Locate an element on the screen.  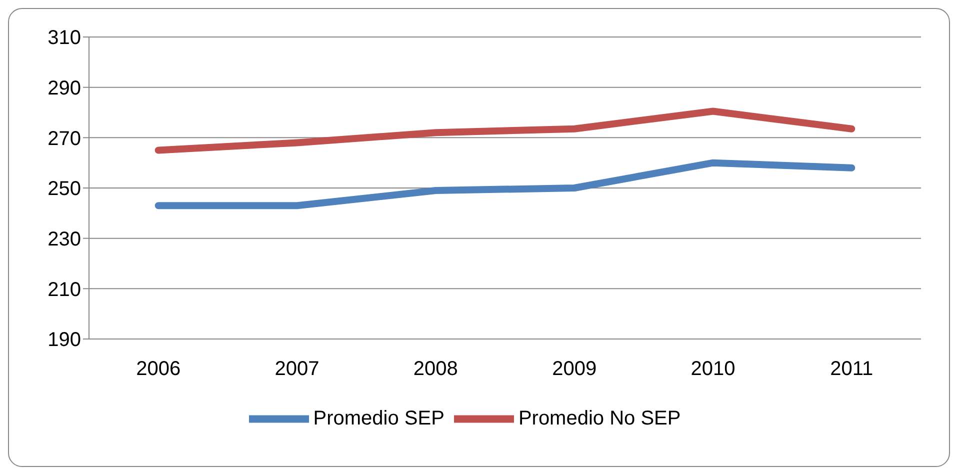
legend-label: Promedio SEP is located at coordinates (378, 418).